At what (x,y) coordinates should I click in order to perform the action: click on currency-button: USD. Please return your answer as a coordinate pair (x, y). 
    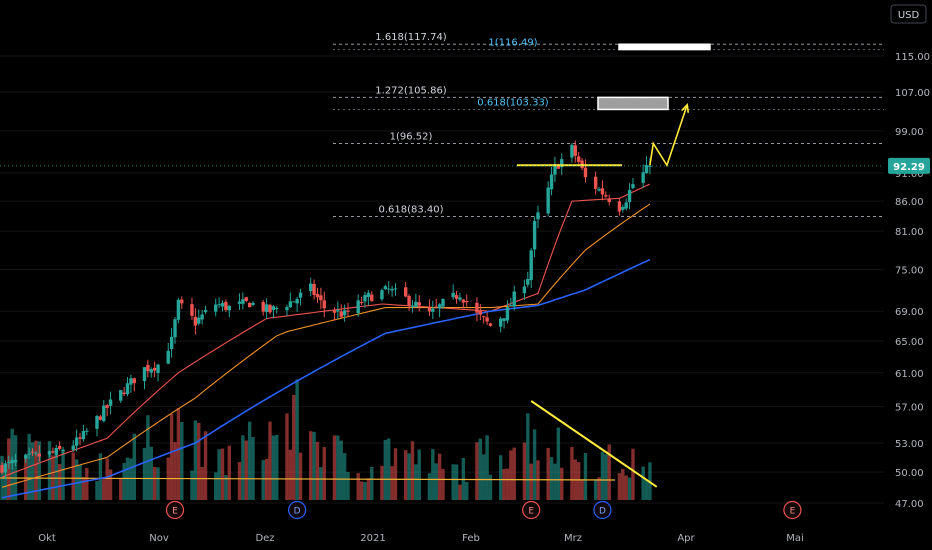
    Looking at the image, I should click on (908, 14).